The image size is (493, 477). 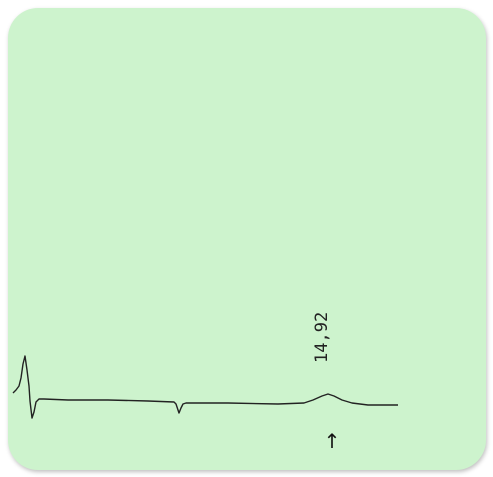 I want to click on chromatogram-trace, so click(x=205, y=387).